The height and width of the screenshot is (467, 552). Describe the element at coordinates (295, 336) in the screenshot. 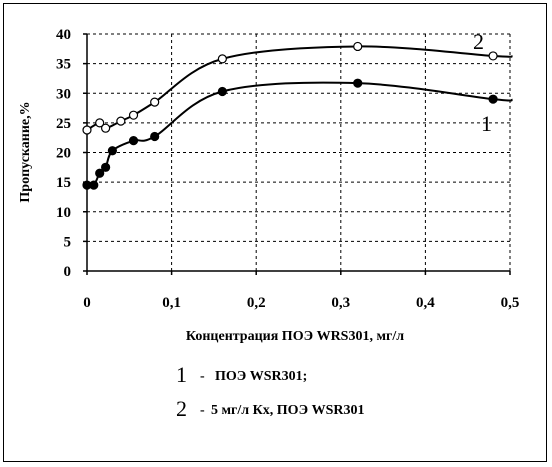

I see `x-axis-label: Концентрация ПОЭ WRS301, мг/л` at that location.